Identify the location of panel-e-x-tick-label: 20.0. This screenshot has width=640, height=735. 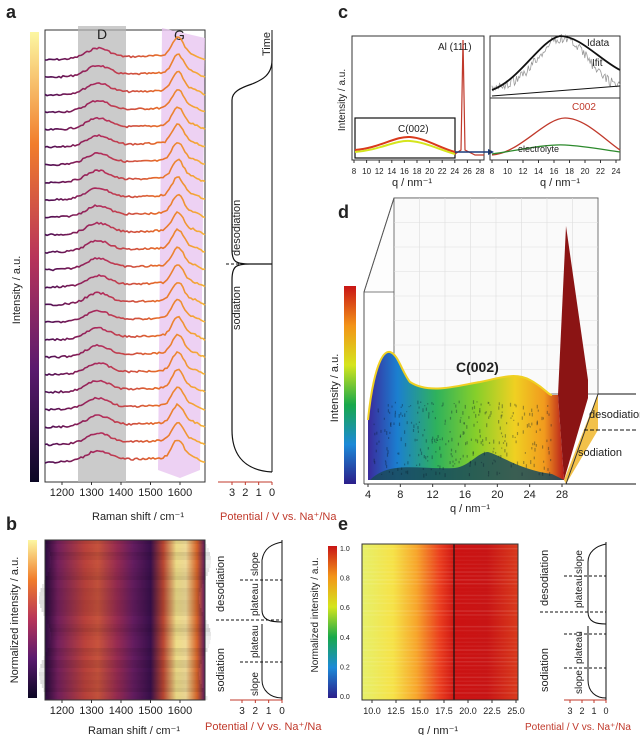
(468, 711).